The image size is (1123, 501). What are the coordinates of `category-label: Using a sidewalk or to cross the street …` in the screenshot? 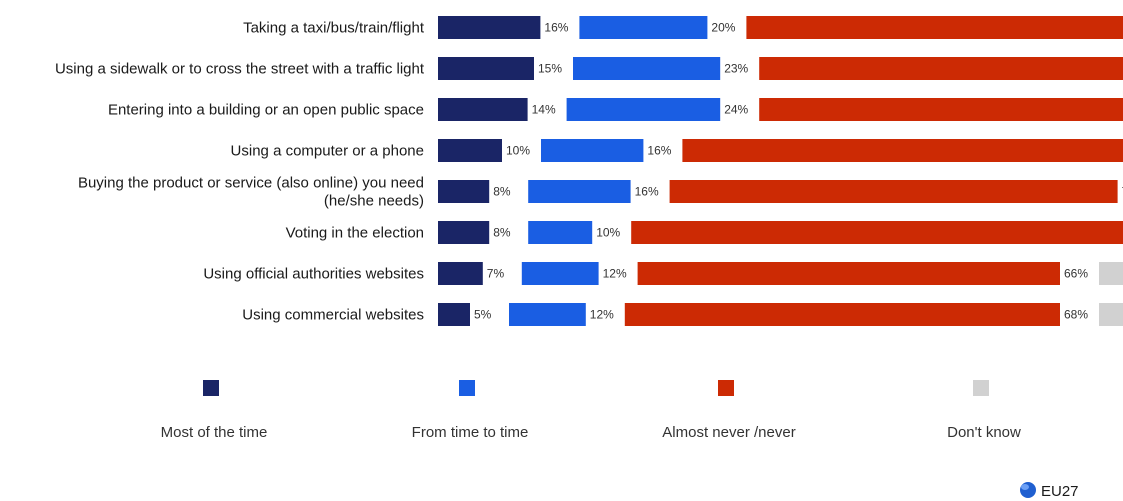 It's located at (240, 69).